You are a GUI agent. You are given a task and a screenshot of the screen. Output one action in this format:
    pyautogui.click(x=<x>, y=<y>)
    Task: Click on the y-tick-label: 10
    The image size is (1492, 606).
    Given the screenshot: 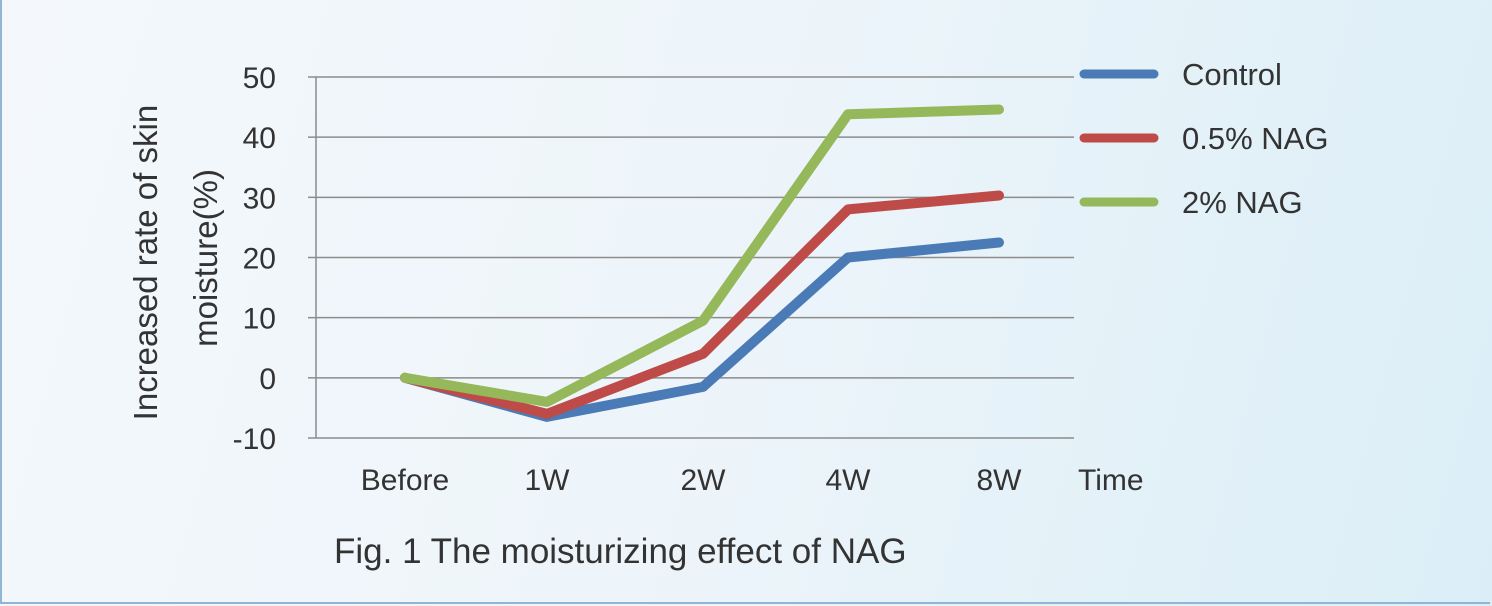 What is the action you would take?
    pyautogui.click(x=259, y=319)
    